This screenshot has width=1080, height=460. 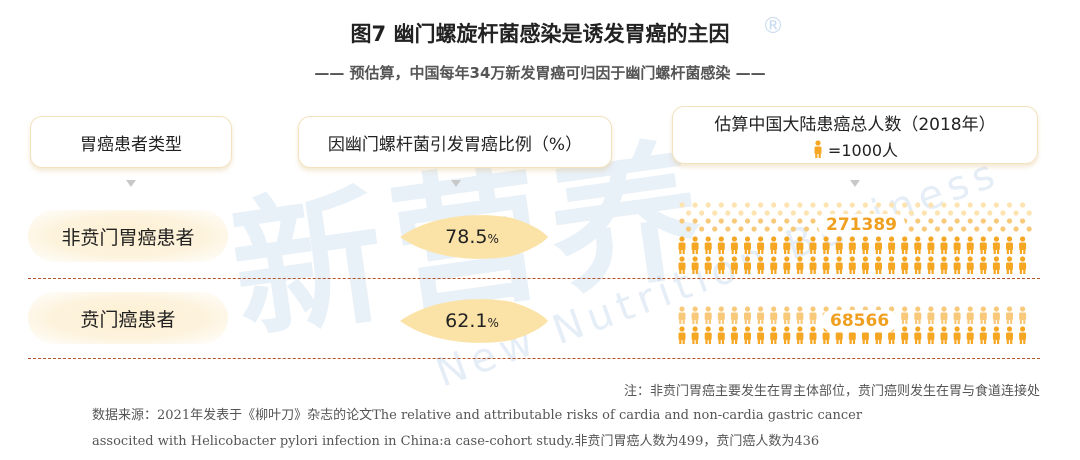 What do you see at coordinates (455, 144) in the screenshot?
I see `header-ratio-label: 因幽门螺杆菌引发胃癌比例（%）` at bounding box center [455, 144].